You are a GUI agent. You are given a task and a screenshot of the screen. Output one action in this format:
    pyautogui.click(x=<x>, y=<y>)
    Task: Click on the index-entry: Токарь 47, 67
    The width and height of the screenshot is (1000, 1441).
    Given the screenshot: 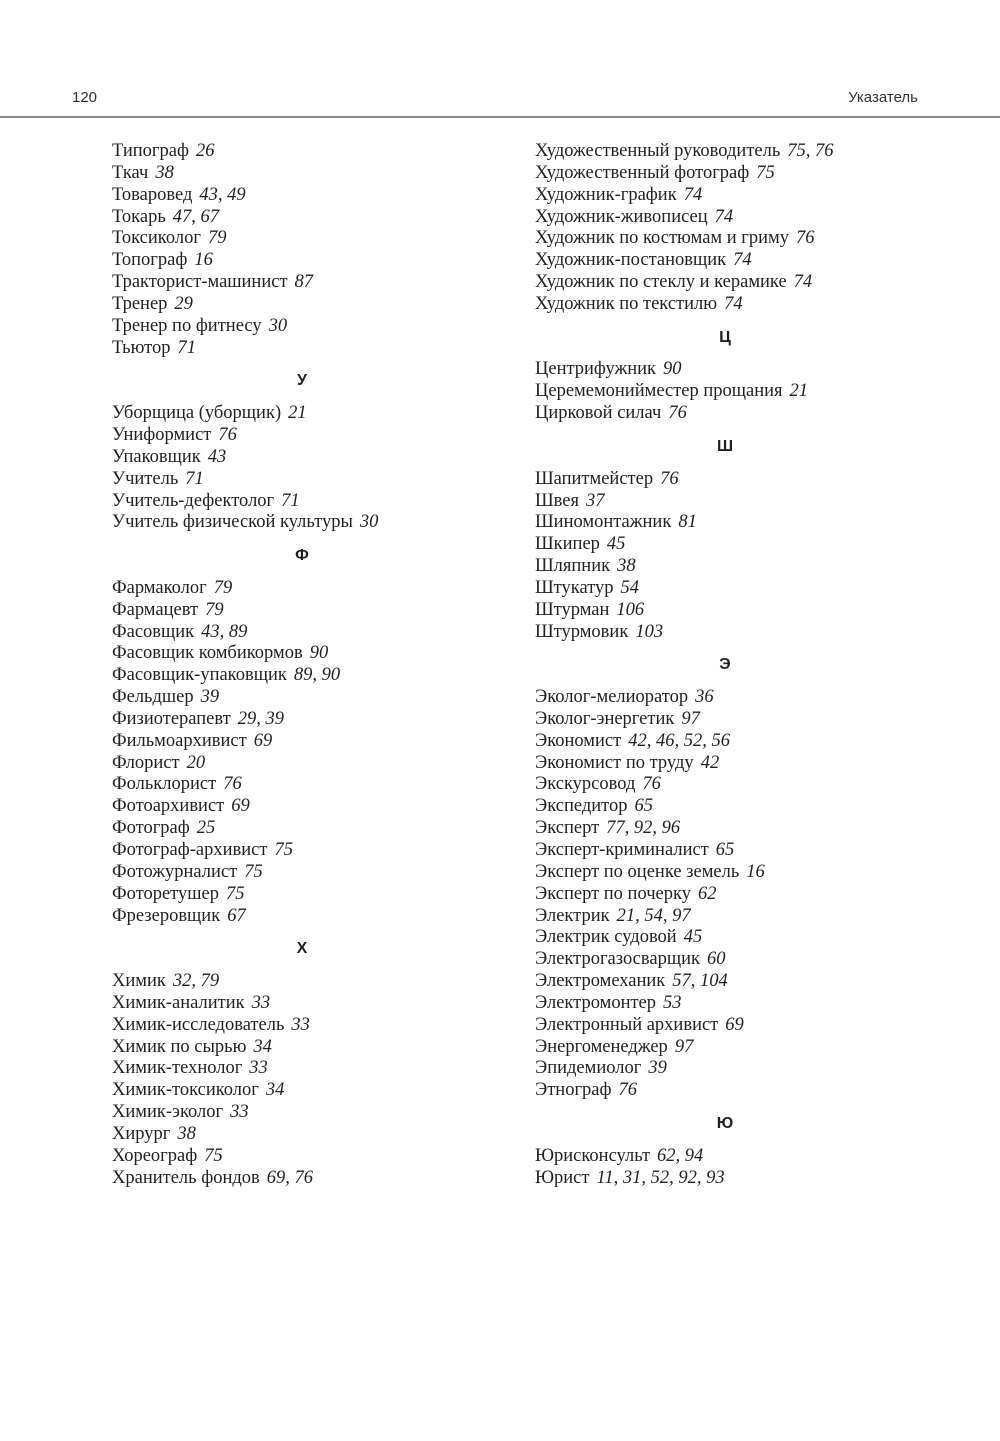 What is the action you would take?
    pyautogui.click(x=322, y=218)
    